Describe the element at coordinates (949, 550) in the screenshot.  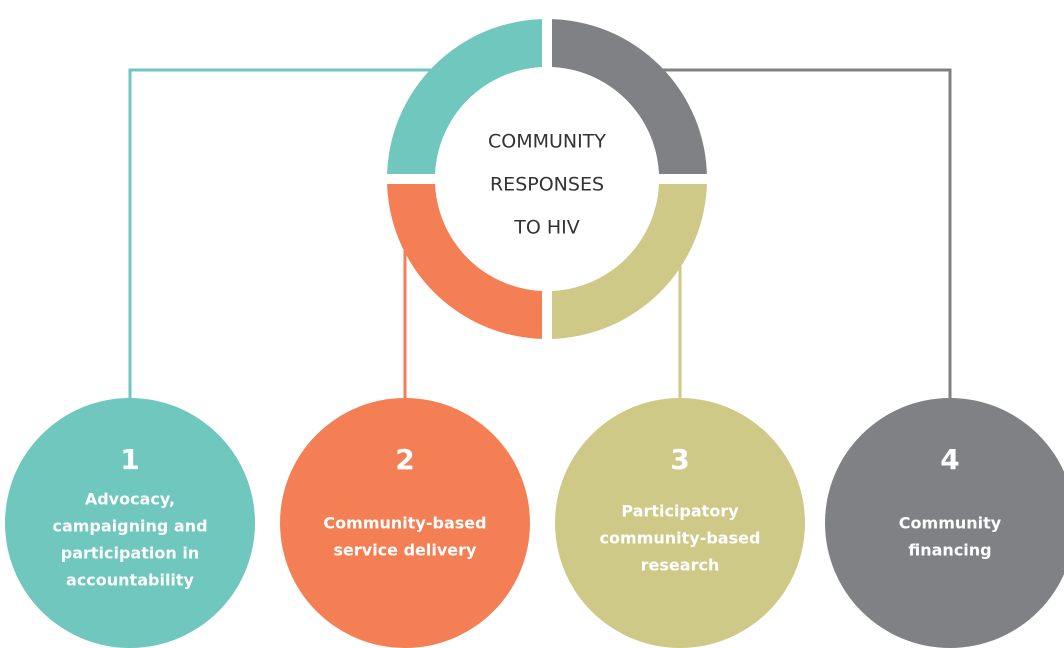
I see `node-label: financing` at that location.